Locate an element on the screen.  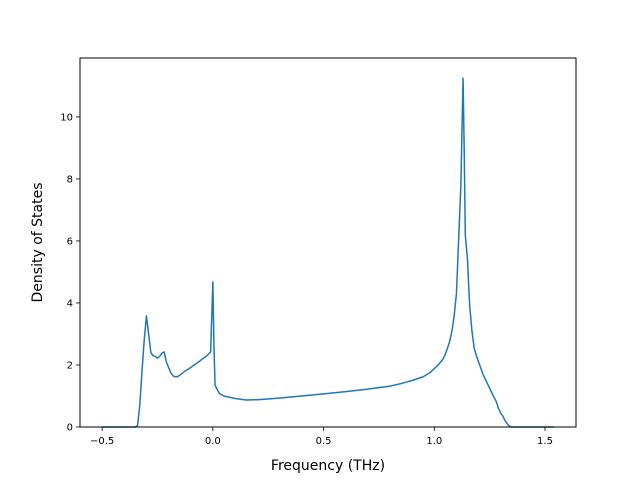
y-tick-label: 0 is located at coordinates (70, 428).